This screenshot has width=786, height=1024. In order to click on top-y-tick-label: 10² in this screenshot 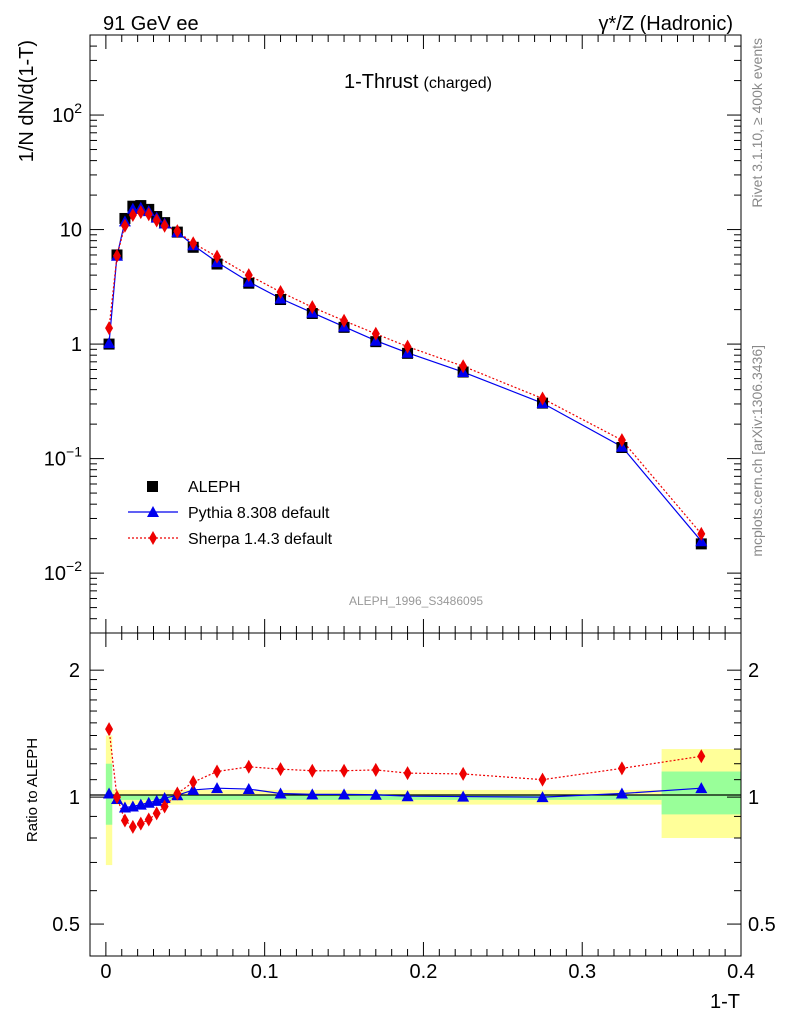, I will do `click(67, 113)`.